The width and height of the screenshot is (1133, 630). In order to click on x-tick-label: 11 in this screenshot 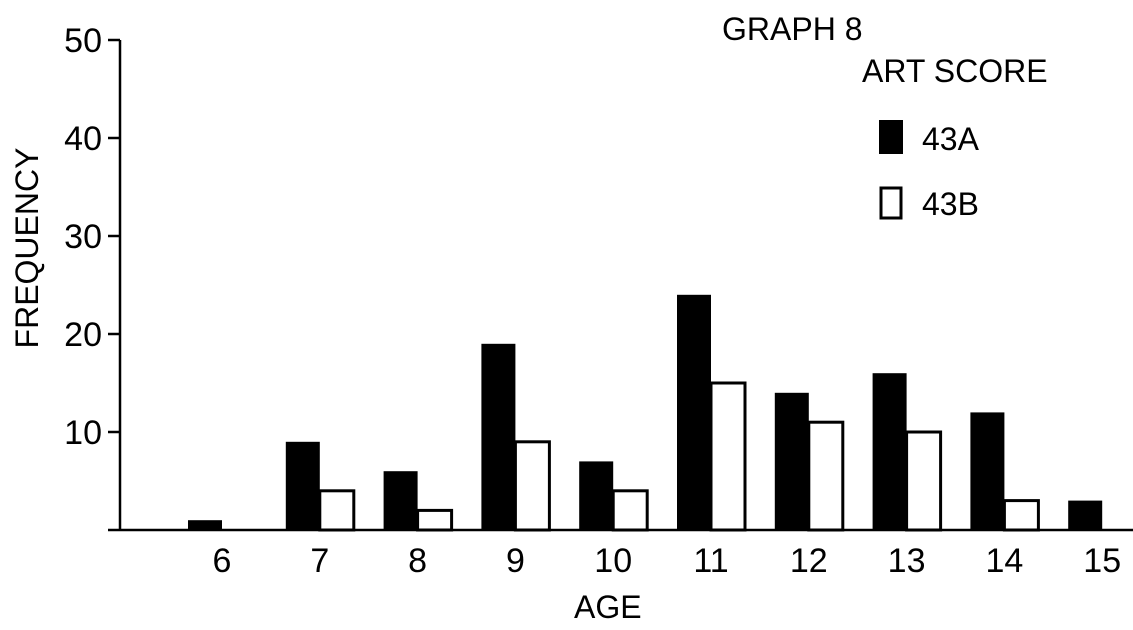, I will do `click(710, 561)`.